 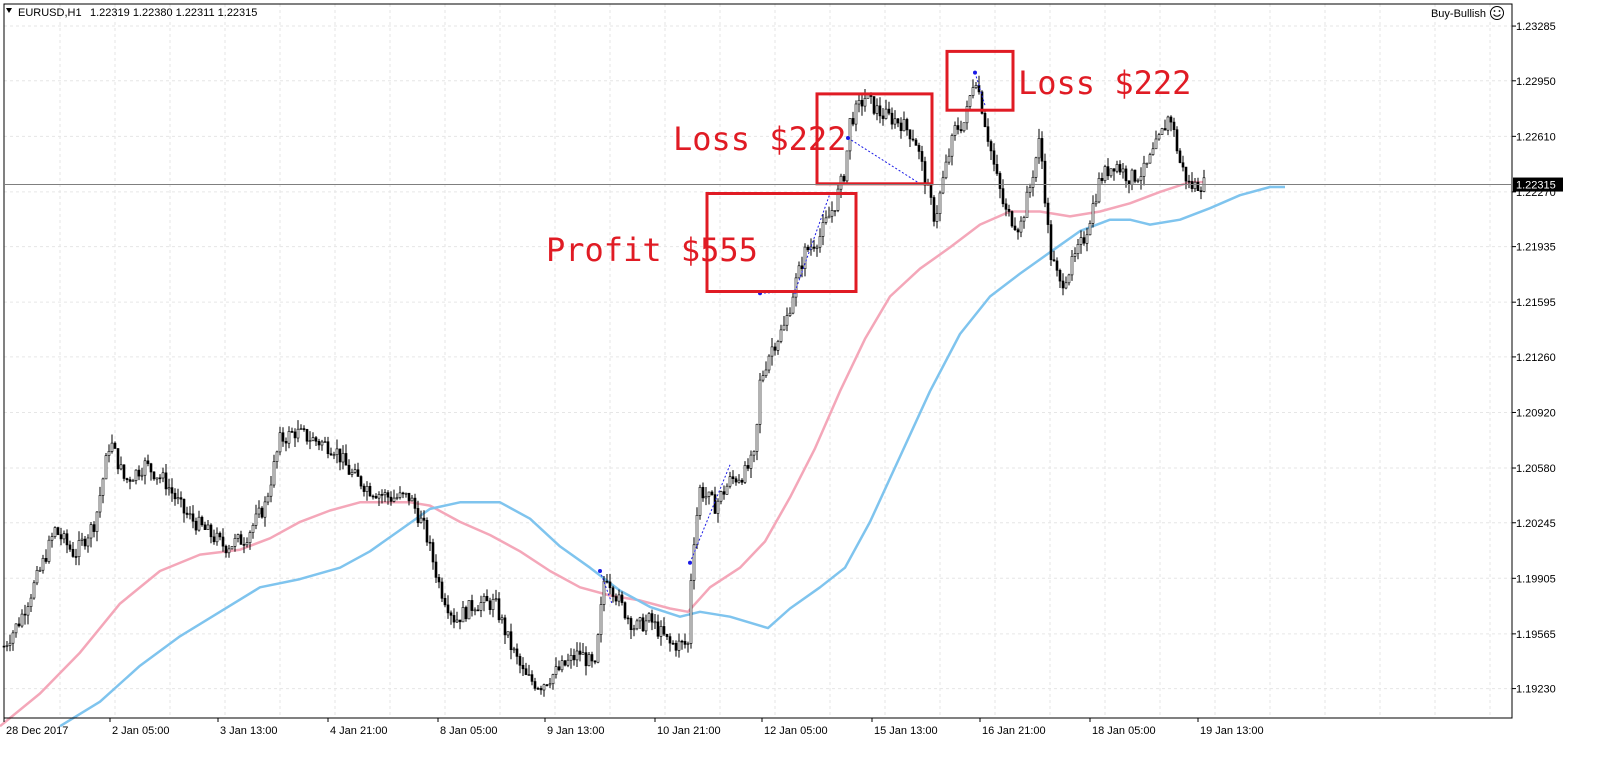 I want to click on x-tick-label: 9 Jan 13:00, so click(x=576, y=731).